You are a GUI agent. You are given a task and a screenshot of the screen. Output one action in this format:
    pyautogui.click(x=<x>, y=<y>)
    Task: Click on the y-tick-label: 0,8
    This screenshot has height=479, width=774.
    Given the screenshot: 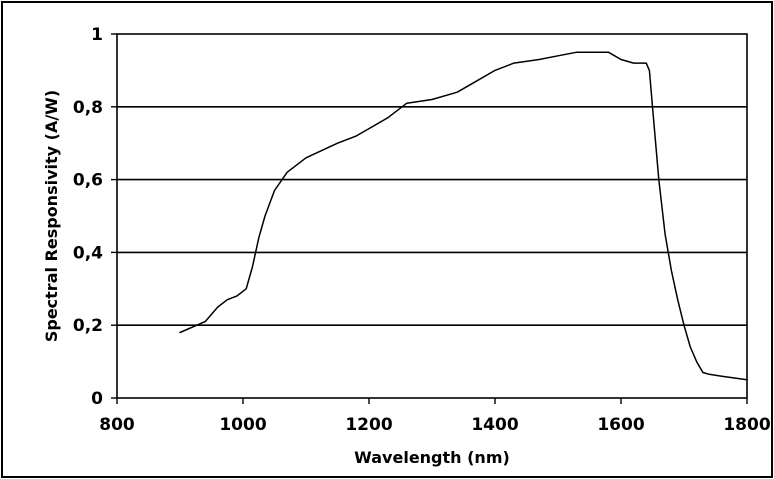 What is the action you would take?
    pyautogui.click(x=88, y=108)
    